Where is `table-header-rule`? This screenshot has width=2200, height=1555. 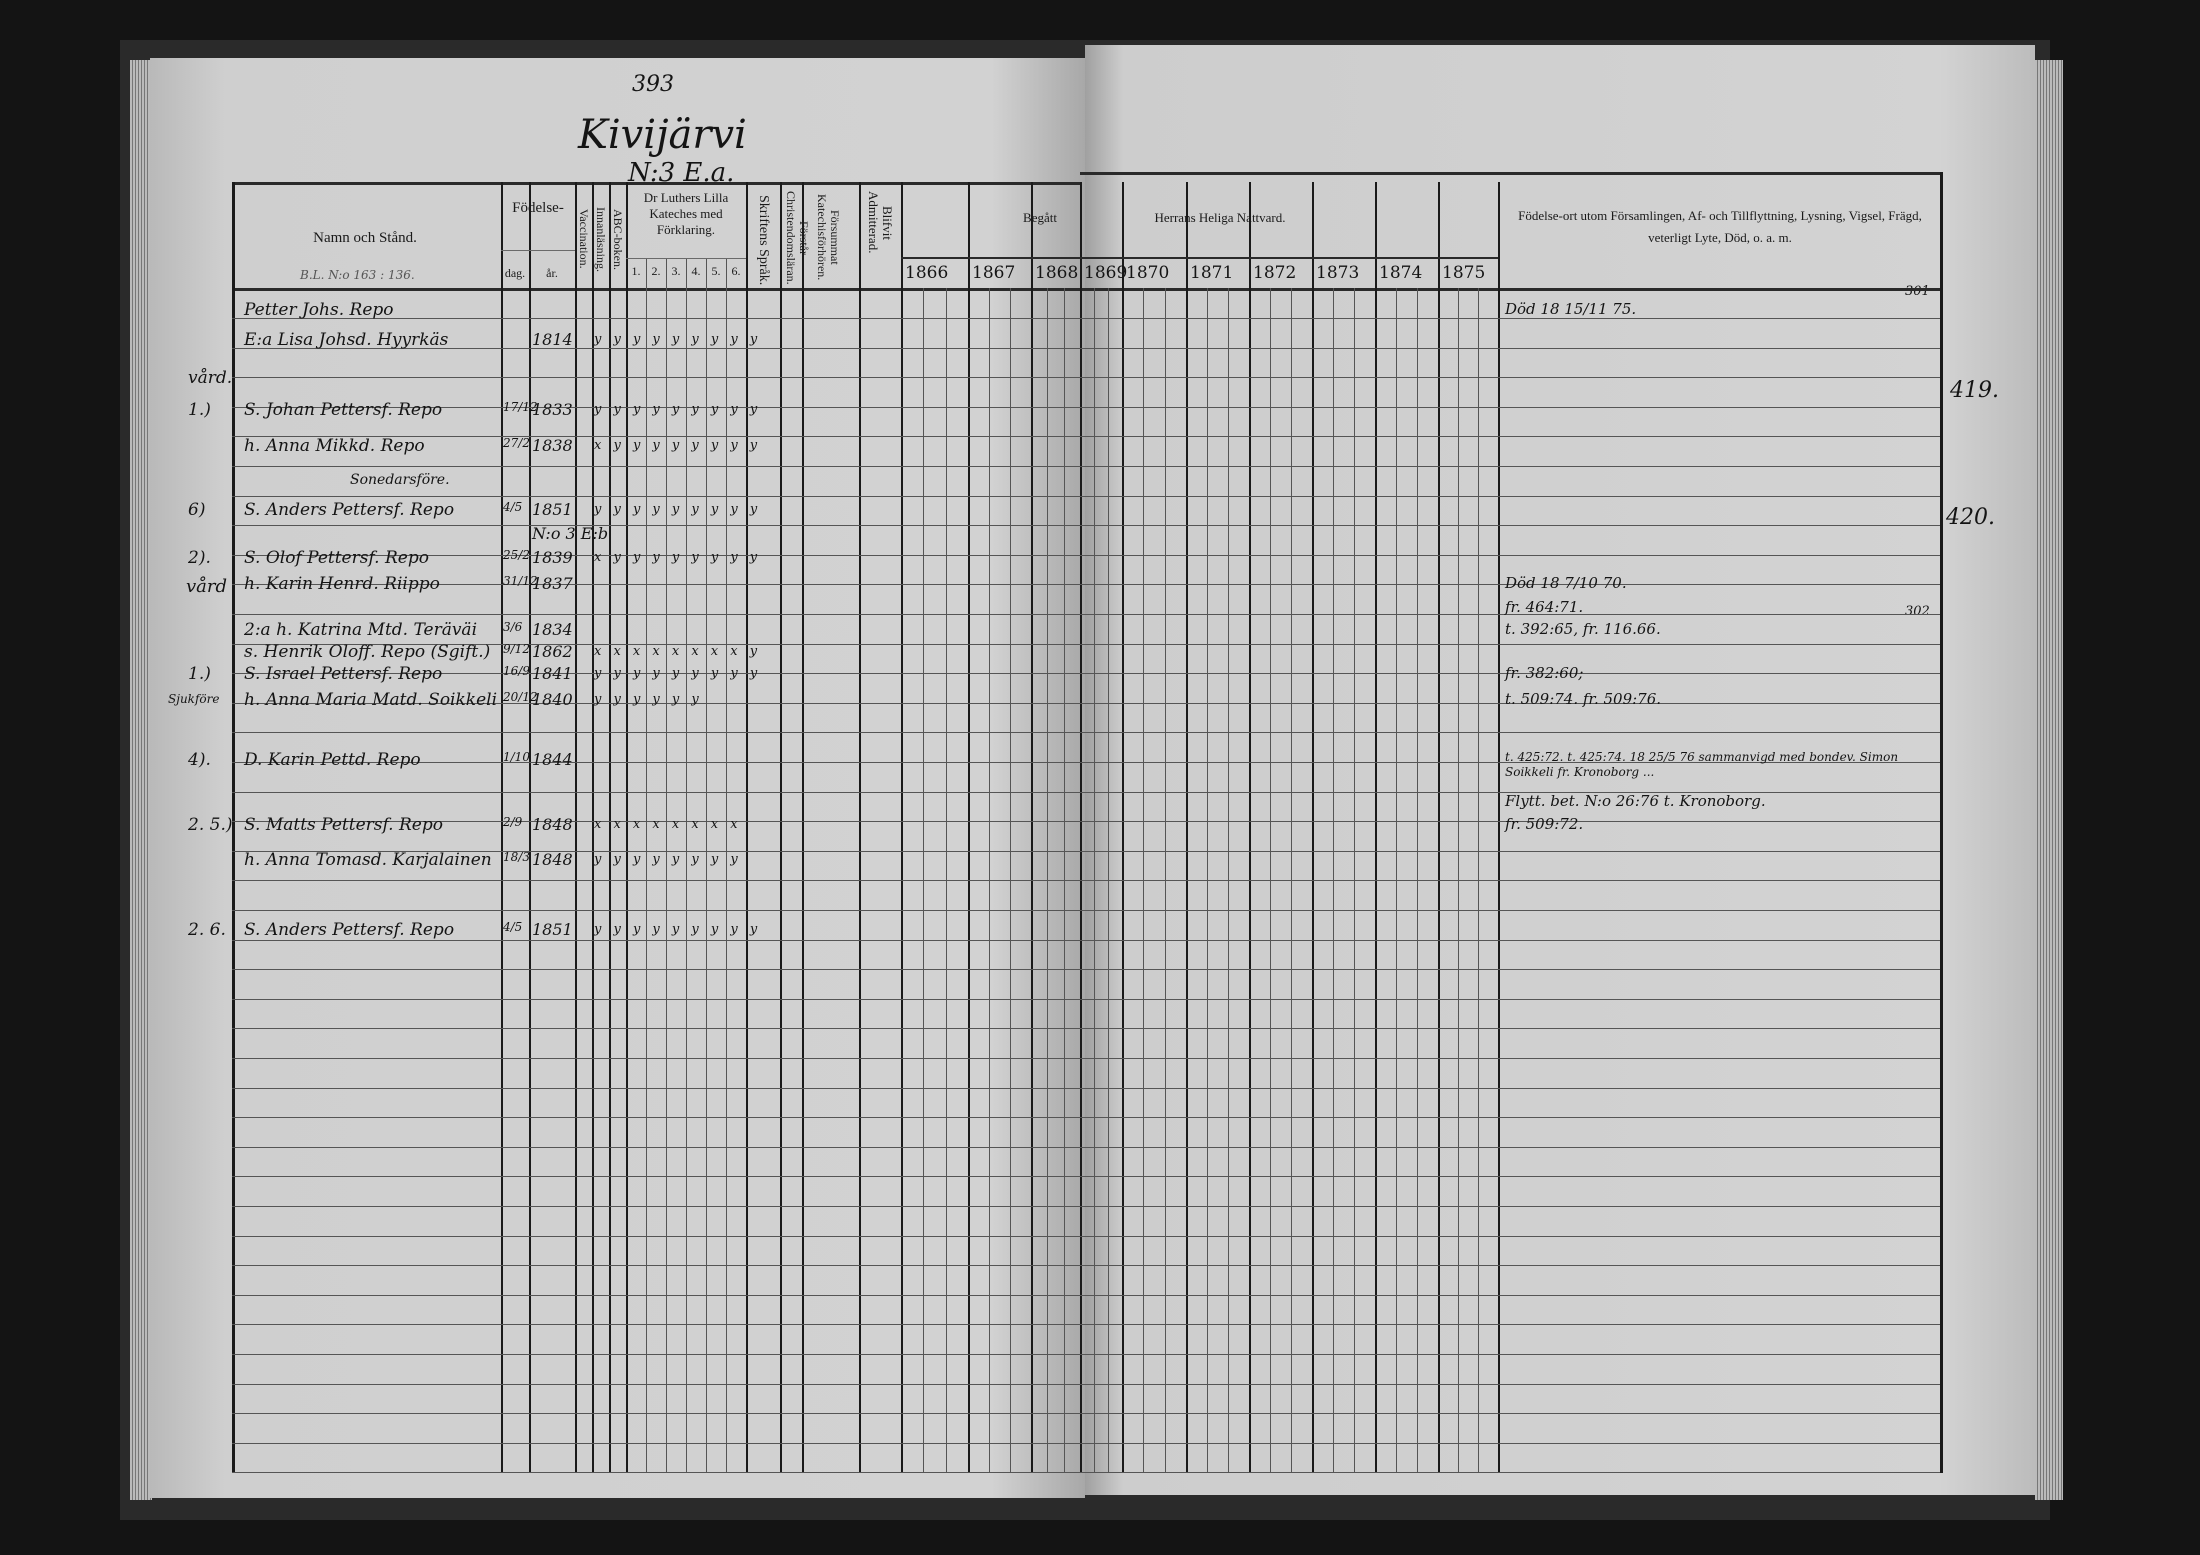 table-header-rule is located at coordinates (1086, 289).